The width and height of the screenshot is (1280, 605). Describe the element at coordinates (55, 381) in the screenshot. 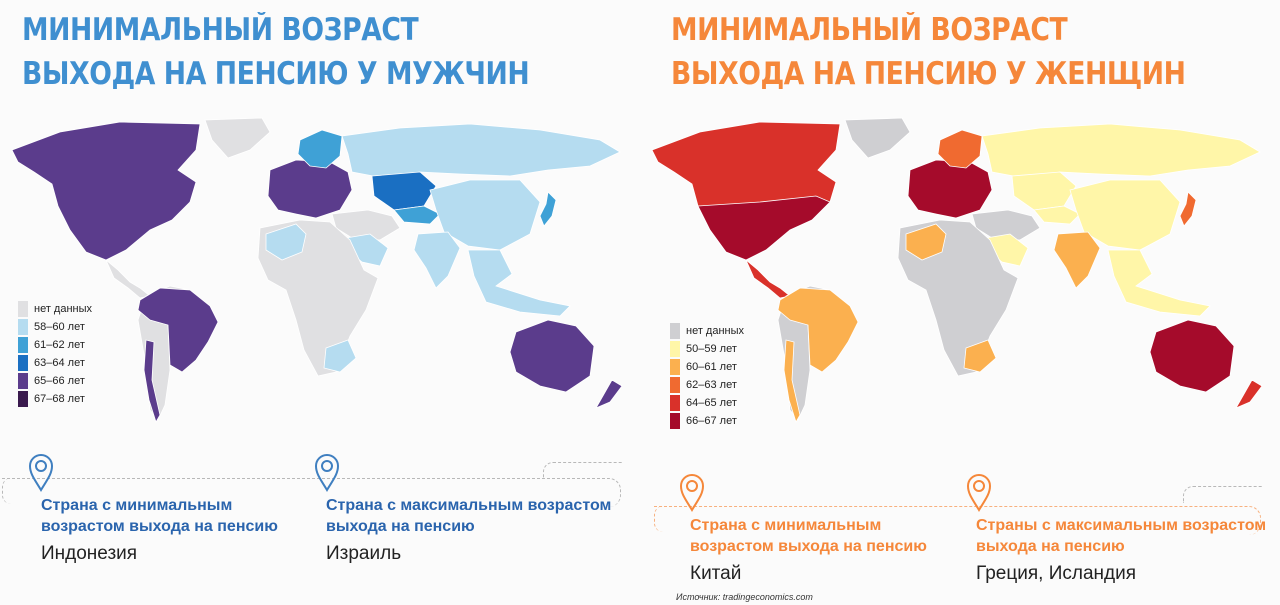

I see `legend-item: 65–66 лет` at that location.